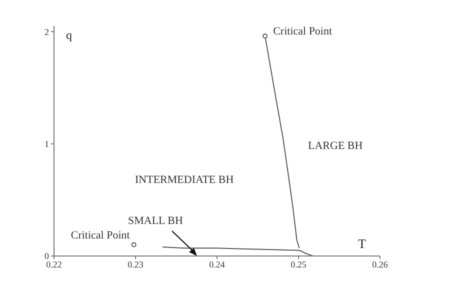 Image resolution: width=449 pixels, height=281 pixels. What do you see at coordinates (155, 221) in the screenshot?
I see `annotation: SMALL BH` at bounding box center [155, 221].